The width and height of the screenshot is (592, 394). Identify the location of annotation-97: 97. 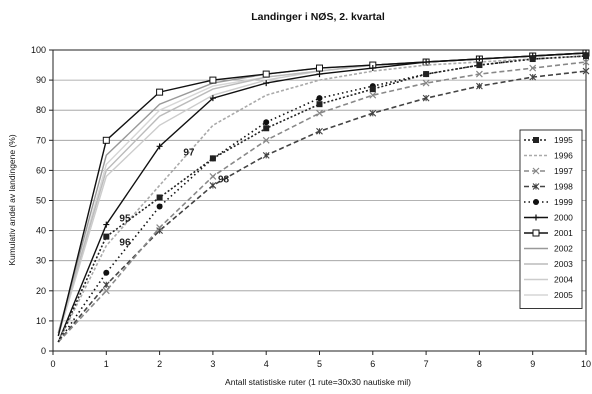
(189, 152).